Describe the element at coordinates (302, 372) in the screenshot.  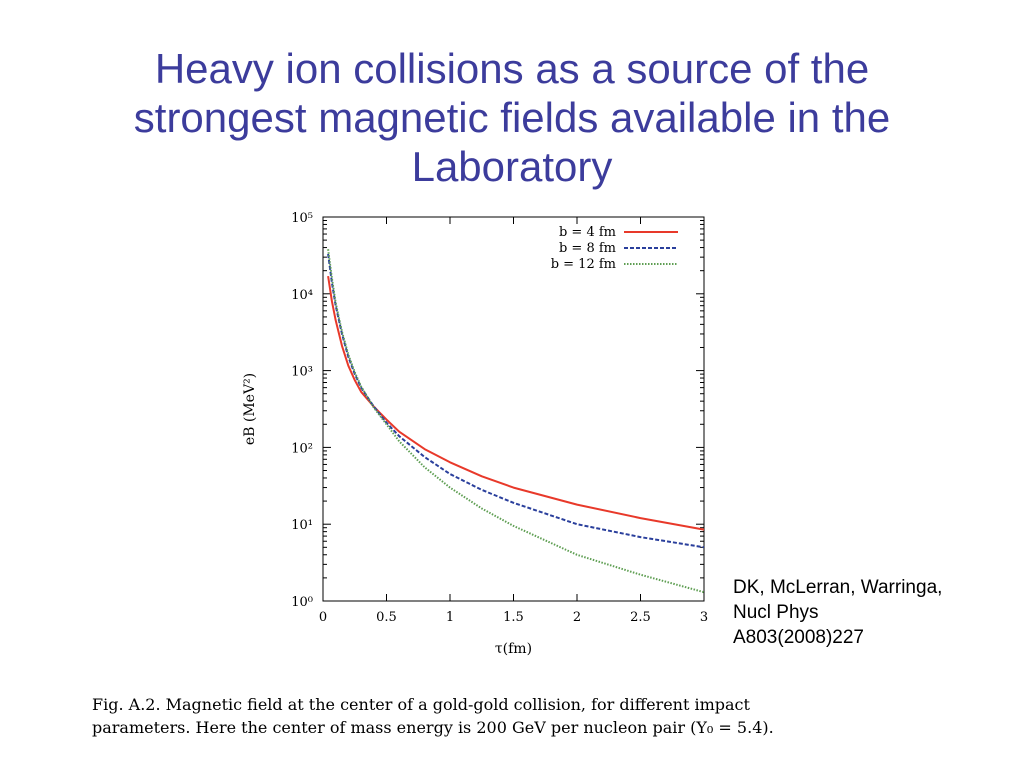
I see `y-tick-label: 10³` at that location.